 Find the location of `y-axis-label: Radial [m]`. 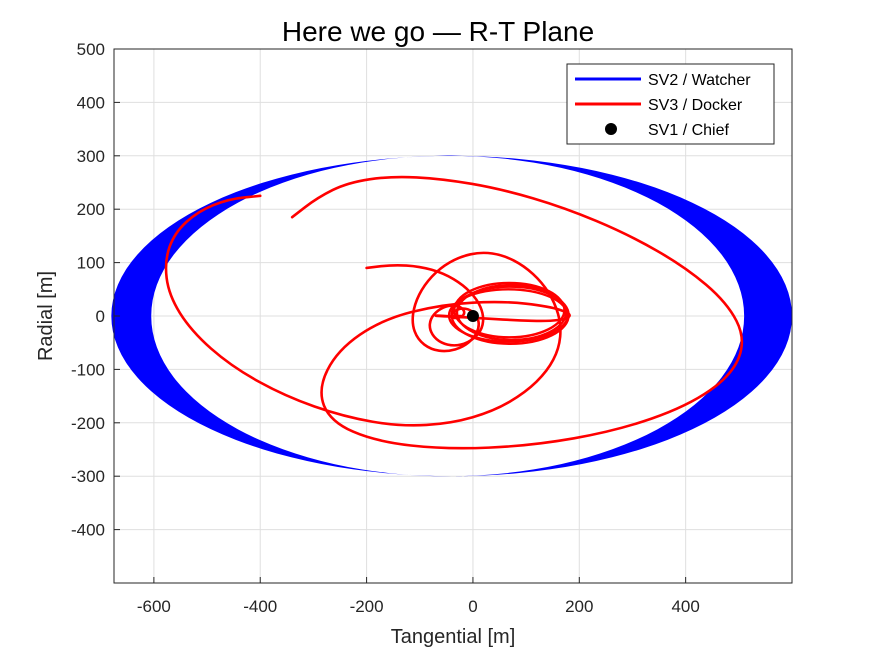

y-axis-label: Radial [m] is located at coordinates (46, 316).